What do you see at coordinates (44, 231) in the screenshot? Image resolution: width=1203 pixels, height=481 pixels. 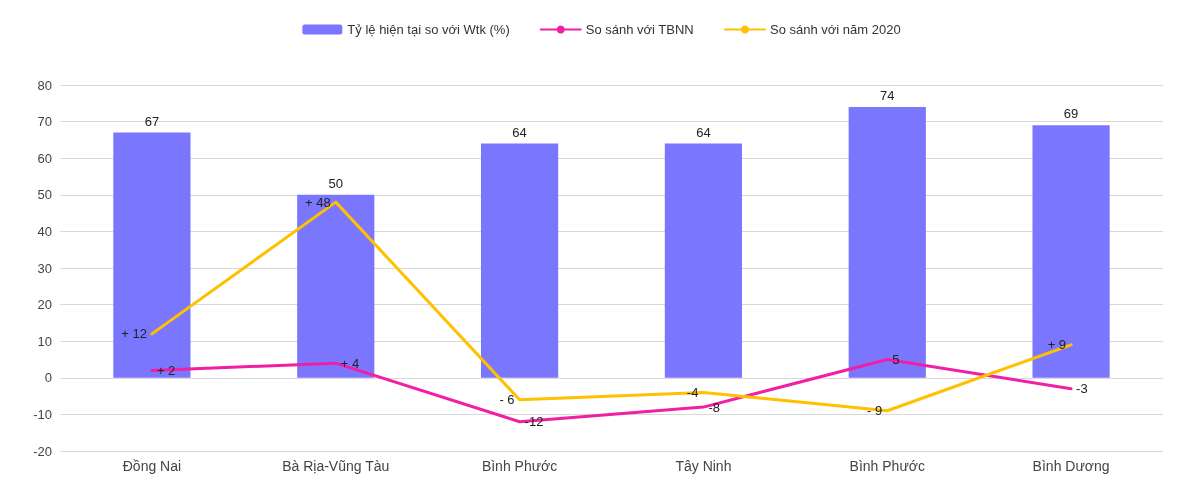 I see `y-tick-label: 40` at bounding box center [44, 231].